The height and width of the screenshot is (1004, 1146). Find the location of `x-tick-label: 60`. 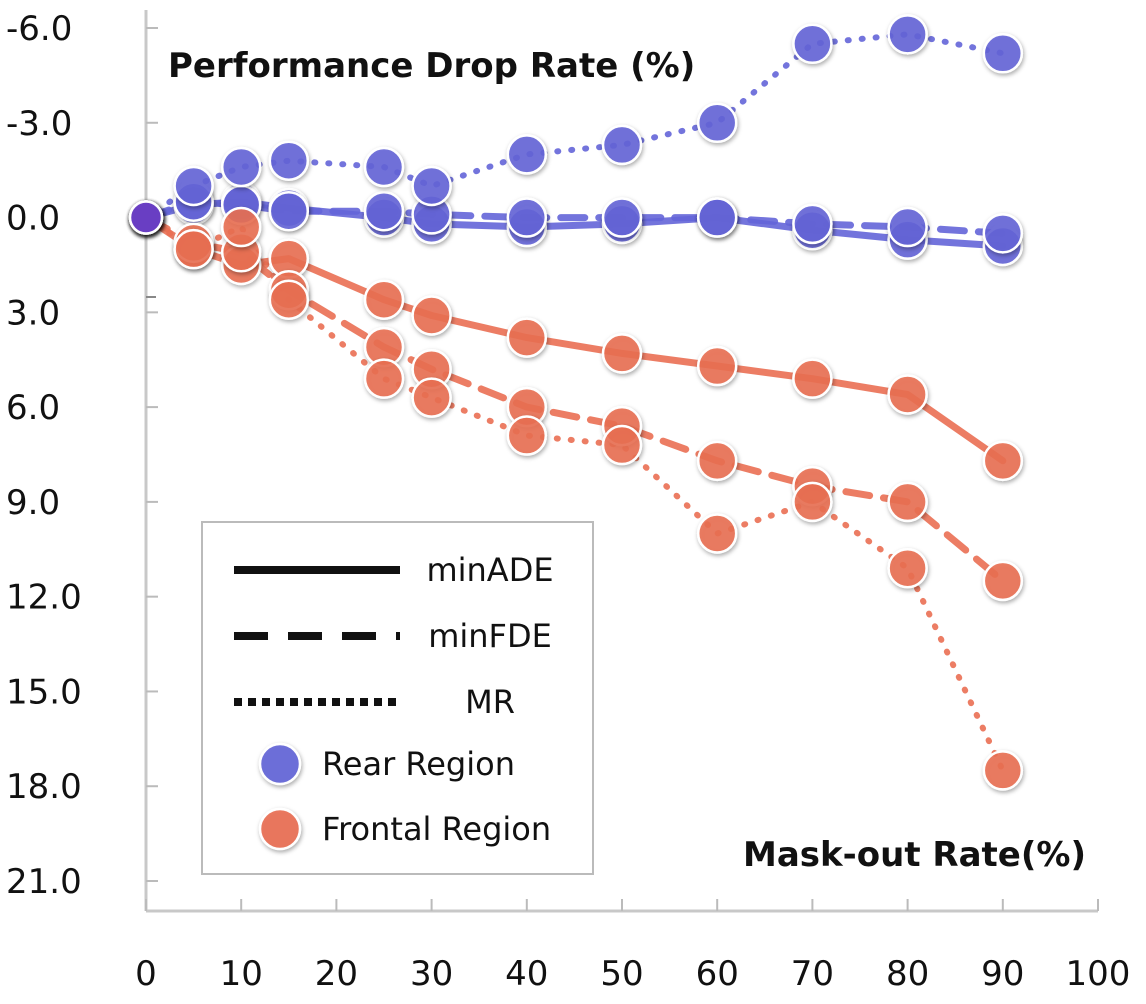

x-tick-label: 60 is located at coordinates (717, 974).